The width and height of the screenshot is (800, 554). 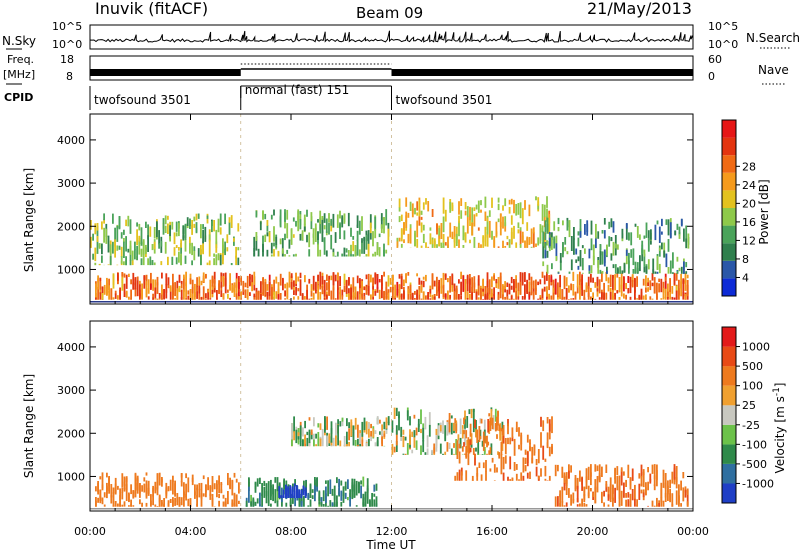 What do you see at coordinates (165, 72) in the screenshot?
I see `freq-band-seg1` at bounding box center [165, 72].